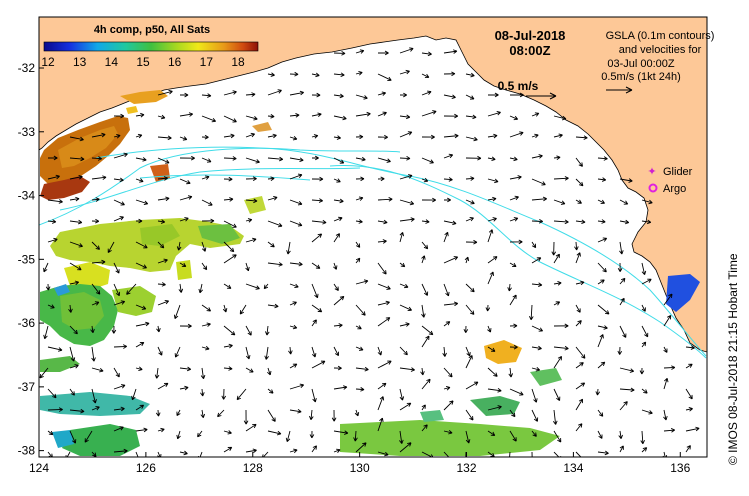 Image resolution: width=749 pixels, height=496 pixels. What do you see at coordinates (360, 468) in the screenshot?
I see `x-tick-label: 130` at bounding box center [360, 468].